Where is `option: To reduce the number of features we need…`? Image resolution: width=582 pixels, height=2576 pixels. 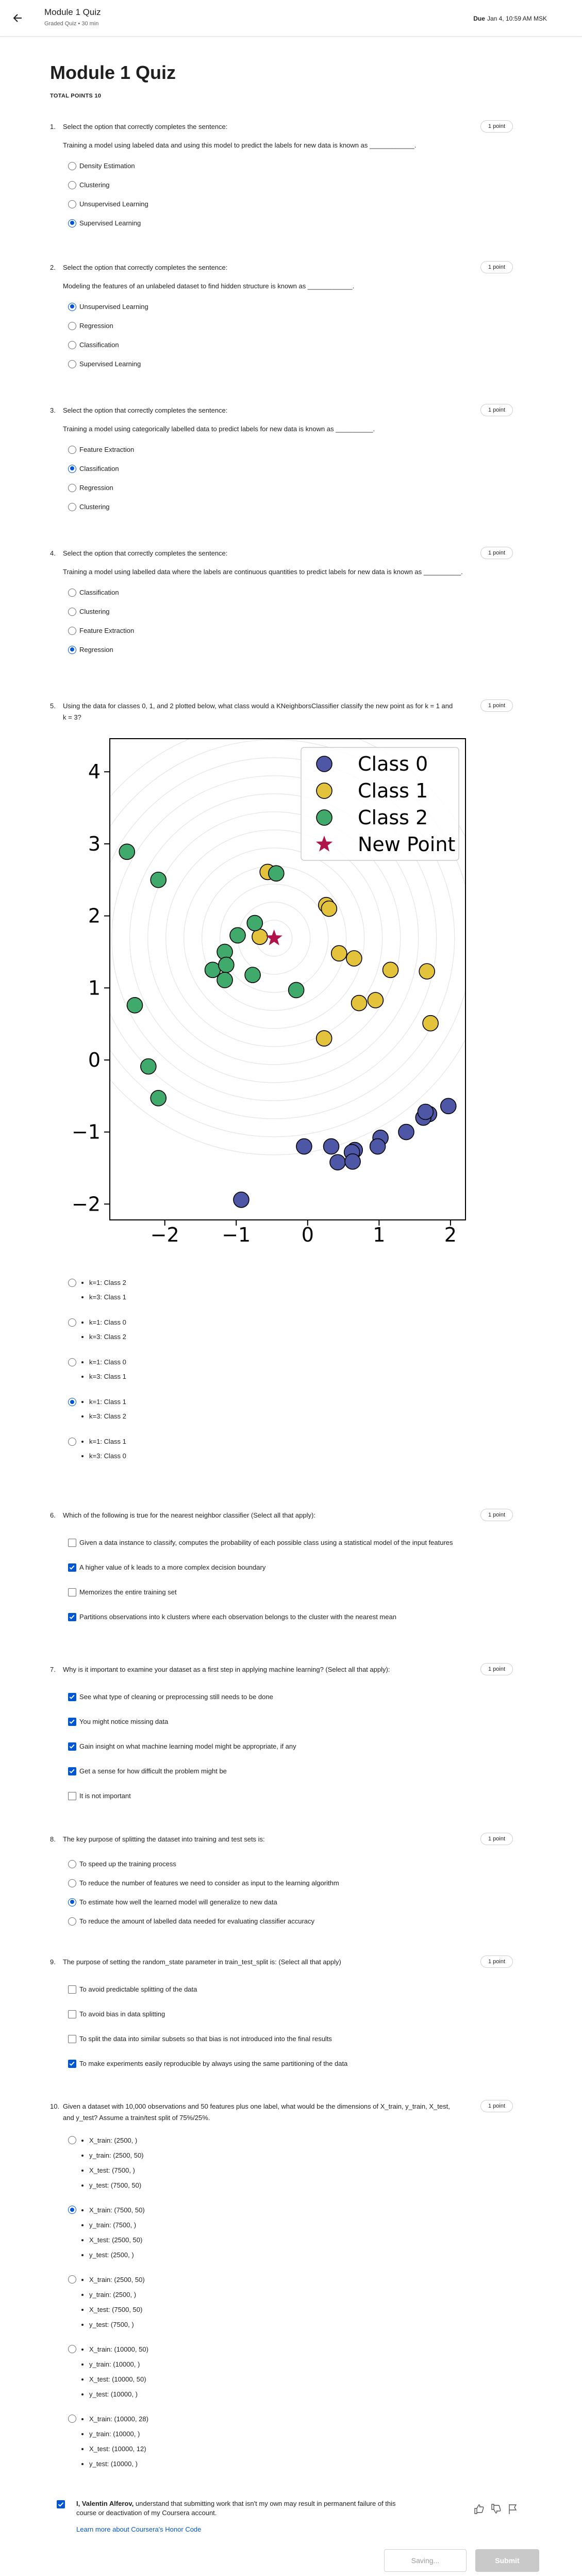
option: To reduce the number of features we need… is located at coordinates (290, 1883).